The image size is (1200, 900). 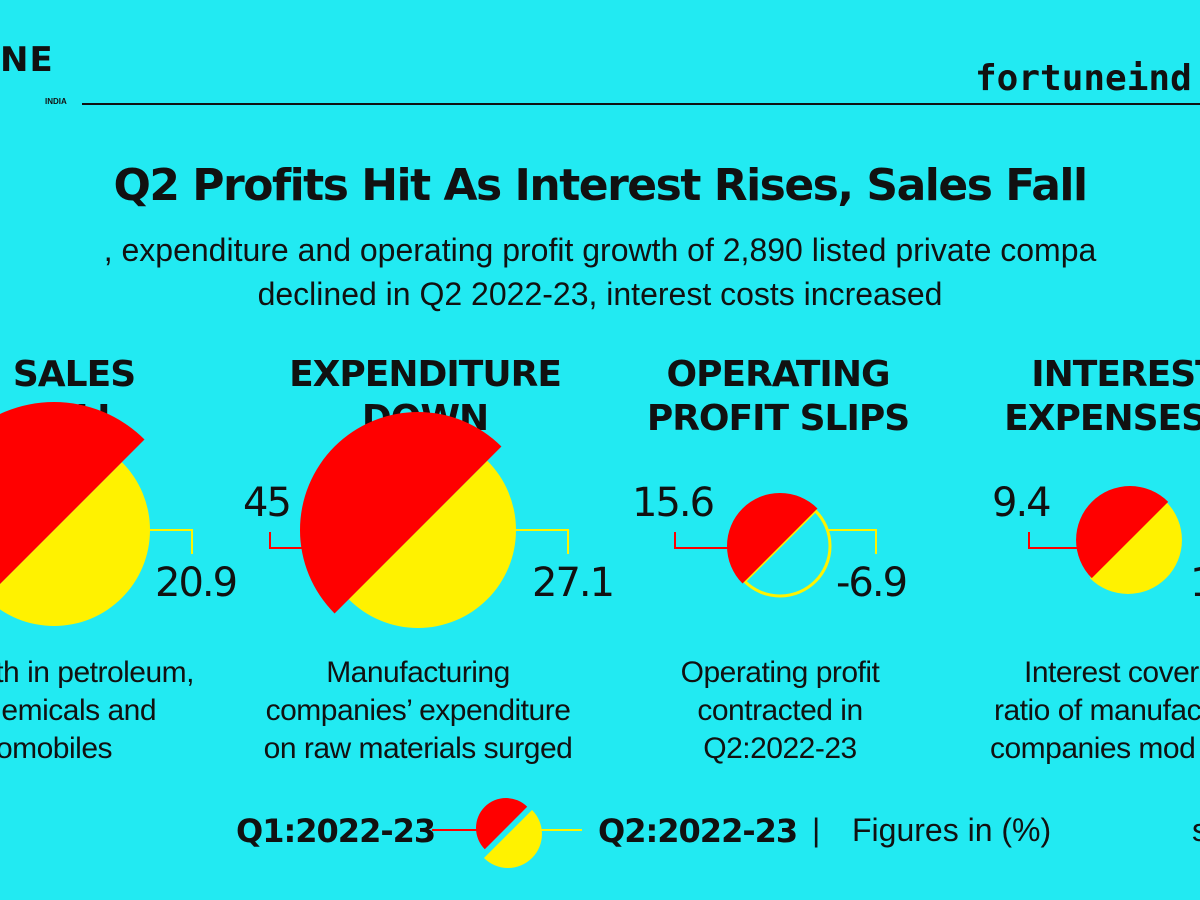 I want to click on legend-q1-label: Q1:2022-23, so click(x=336, y=831).